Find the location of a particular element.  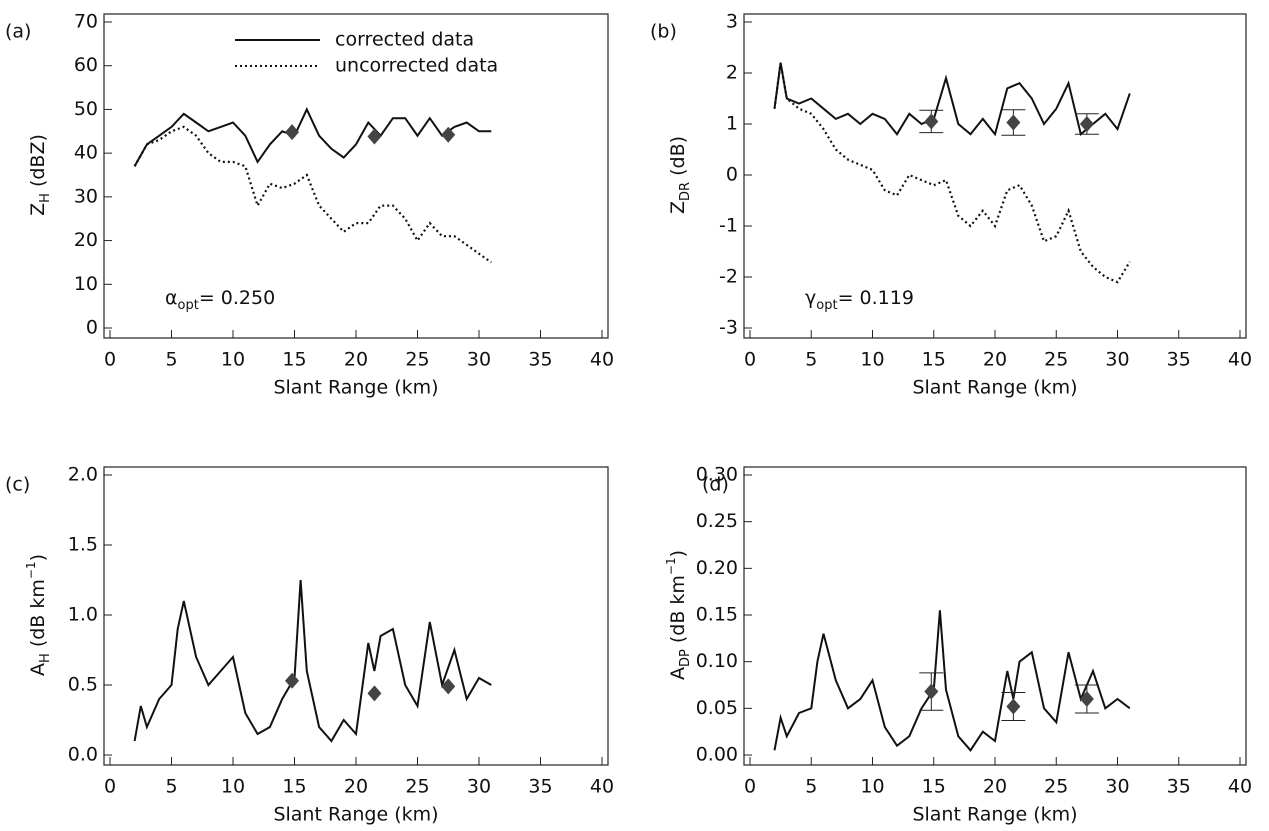

label-part: γ is located at coordinates (810, 298).